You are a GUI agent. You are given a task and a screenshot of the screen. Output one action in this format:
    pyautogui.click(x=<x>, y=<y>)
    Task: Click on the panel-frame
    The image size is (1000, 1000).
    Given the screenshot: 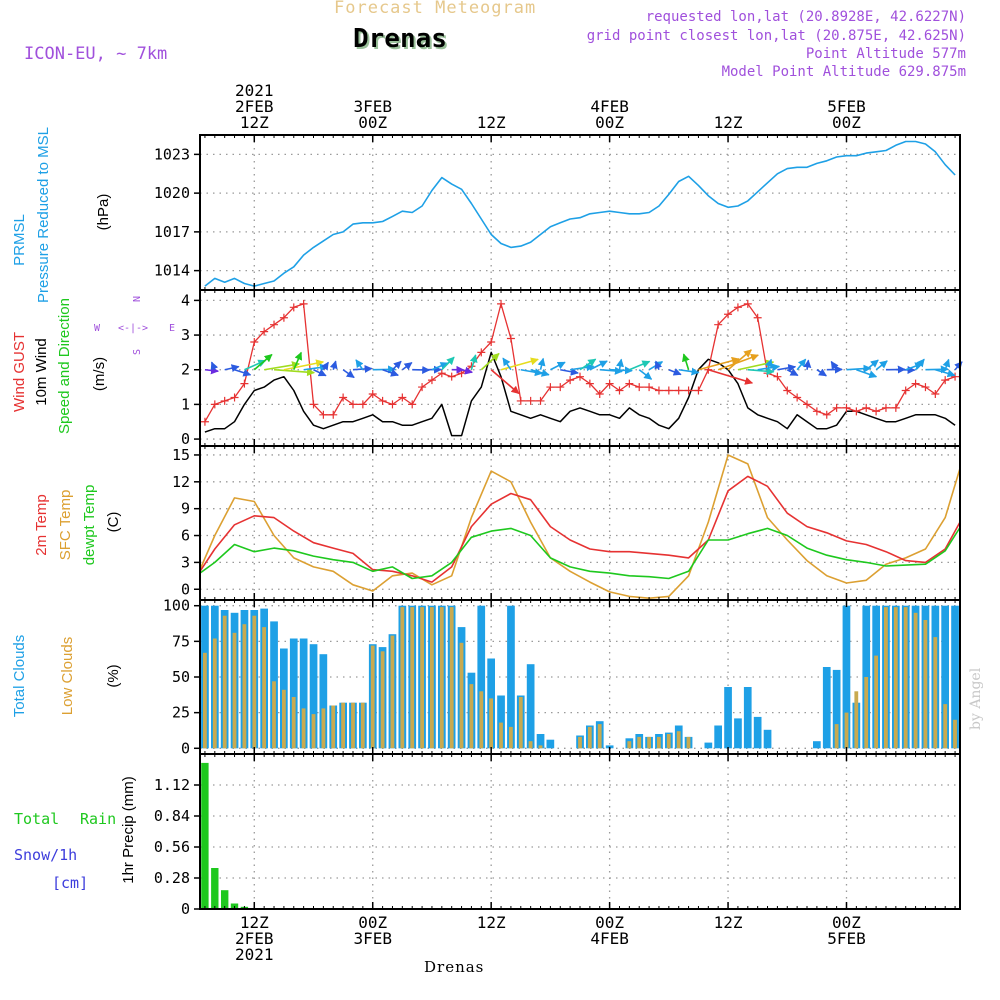 What is the action you would take?
    pyautogui.click(x=580, y=212)
    